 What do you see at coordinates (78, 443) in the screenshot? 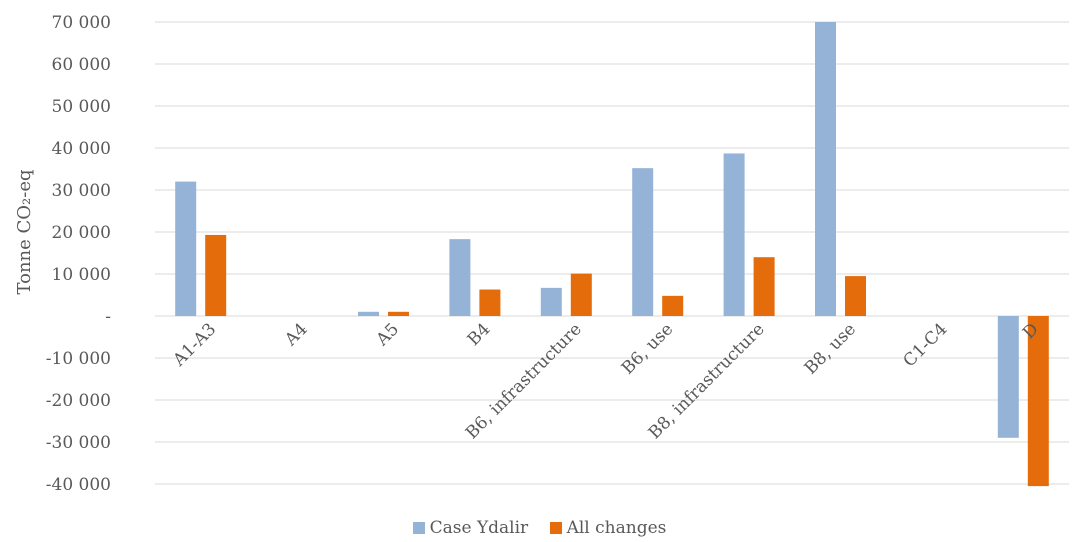
I see `y-tick-label: -30 000` at bounding box center [78, 443].